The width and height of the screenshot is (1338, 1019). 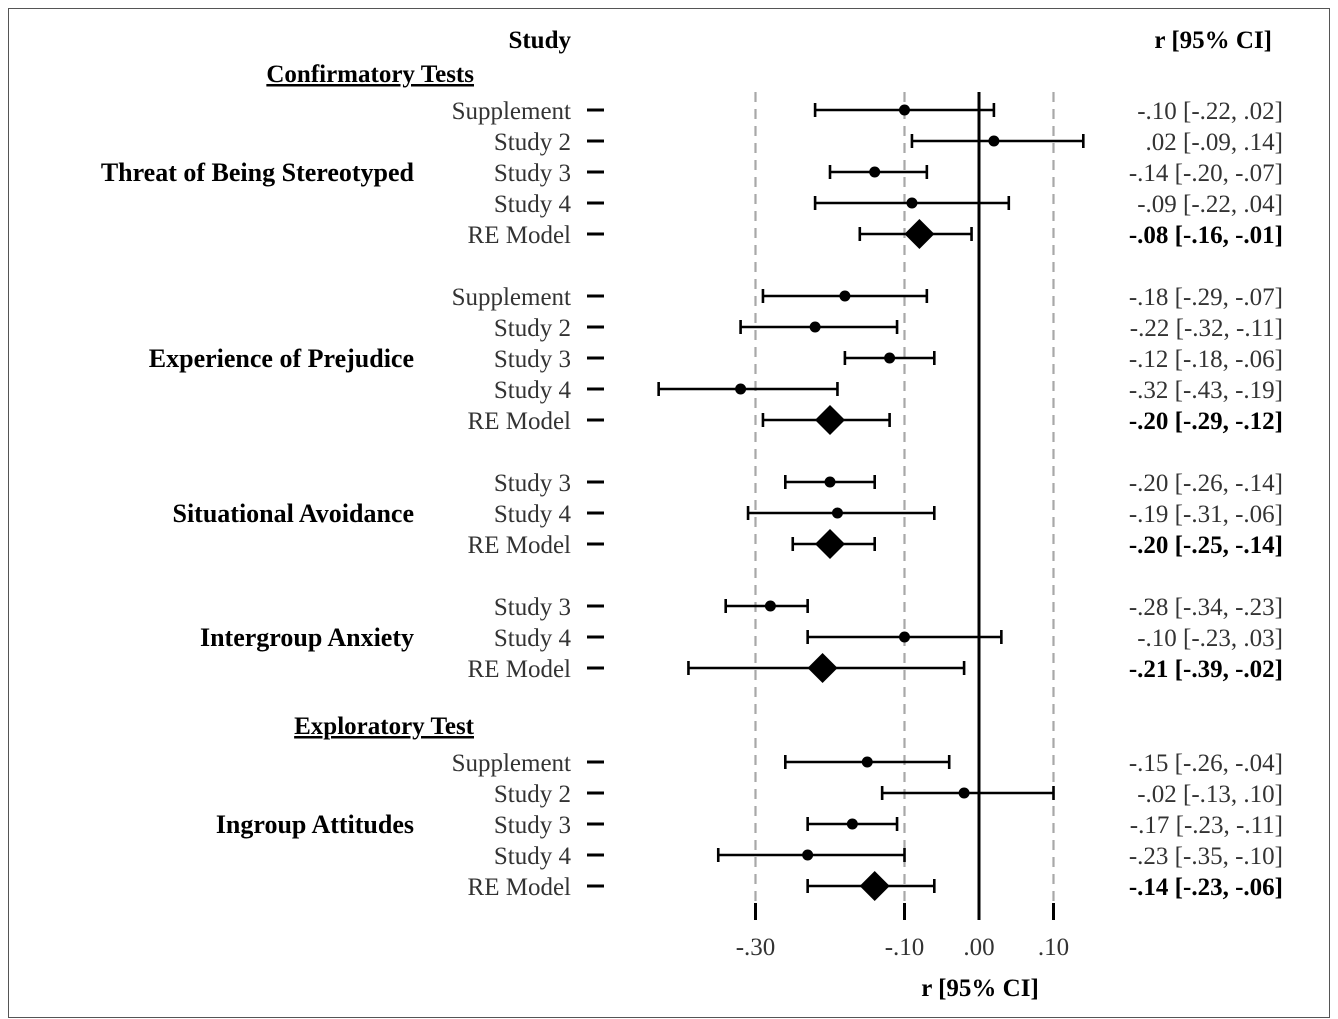 I want to click on ci-value-label: -.20 [-.29, -.12], so click(x=1206, y=421).